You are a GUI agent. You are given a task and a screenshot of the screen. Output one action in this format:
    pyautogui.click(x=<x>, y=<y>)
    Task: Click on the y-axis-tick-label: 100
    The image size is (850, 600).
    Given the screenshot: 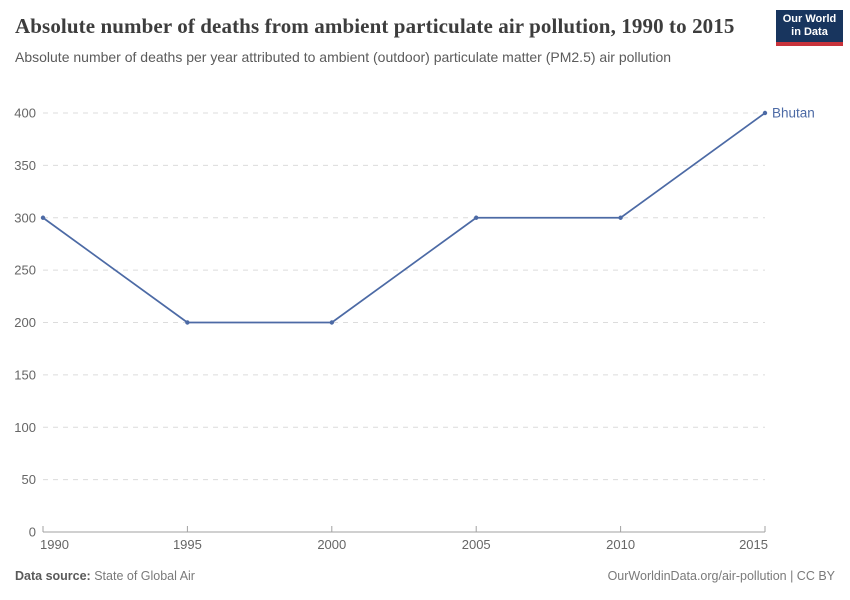 What is the action you would take?
    pyautogui.click(x=25, y=427)
    